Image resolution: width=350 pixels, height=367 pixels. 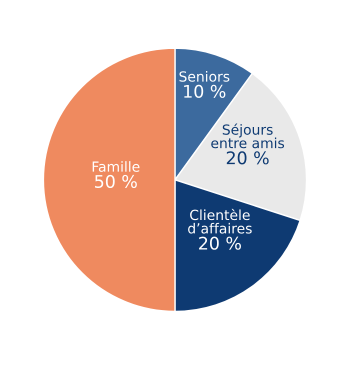 What do you see at coordinates (116, 166) in the screenshot?
I see `slice-label: Famille` at bounding box center [116, 166].